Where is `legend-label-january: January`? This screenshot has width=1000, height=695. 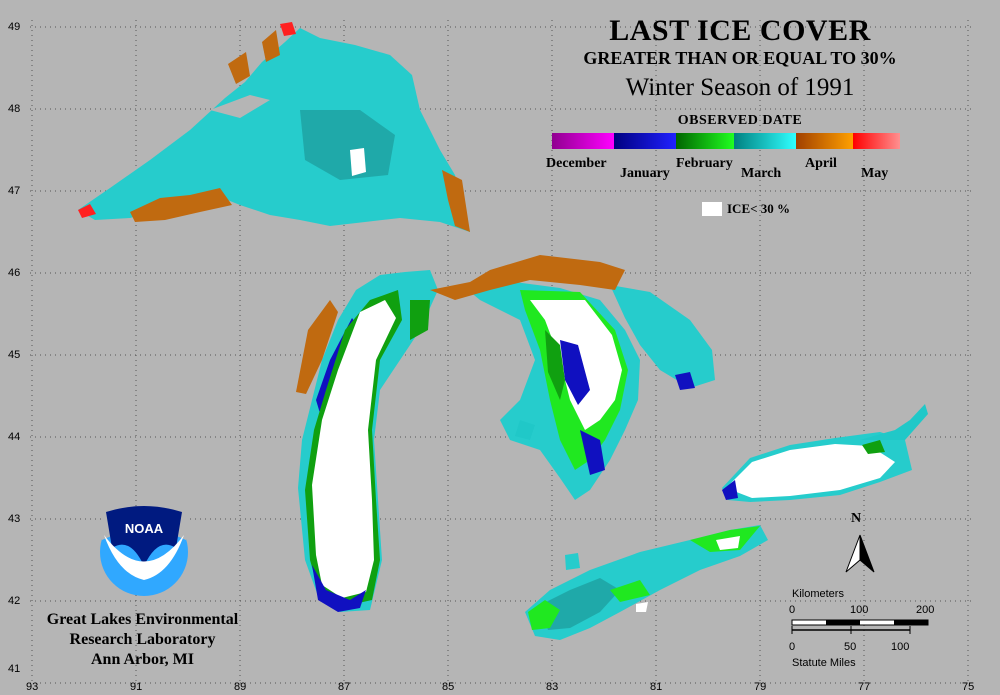 legend-label-january: January is located at coordinates (645, 173).